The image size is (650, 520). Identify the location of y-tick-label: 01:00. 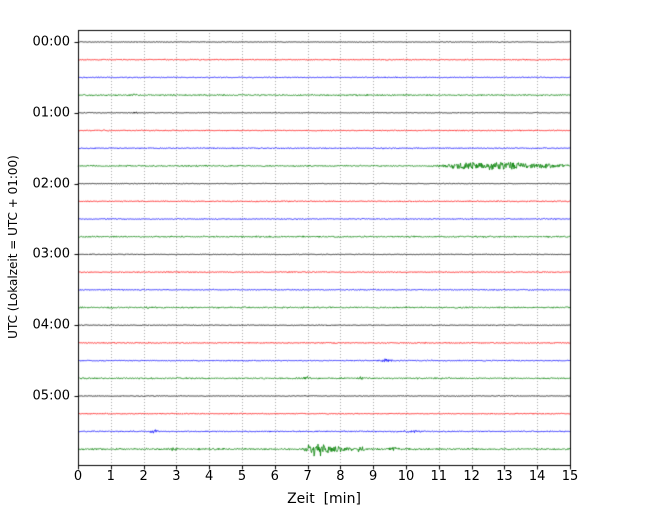
(51, 113).